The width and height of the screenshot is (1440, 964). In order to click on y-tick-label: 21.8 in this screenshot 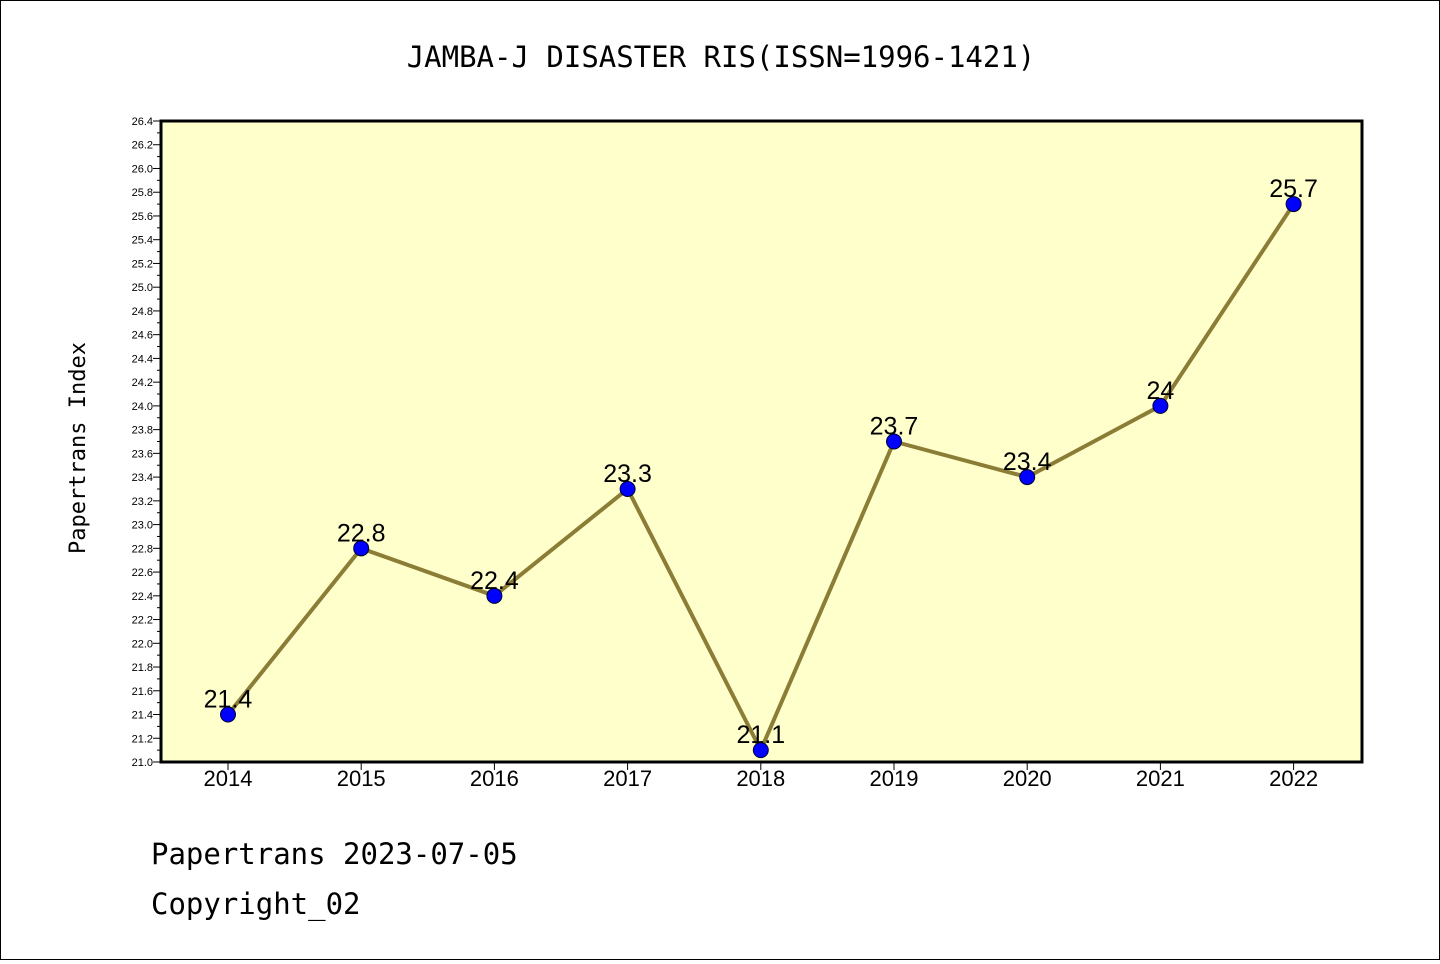, I will do `click(142, 668)`.